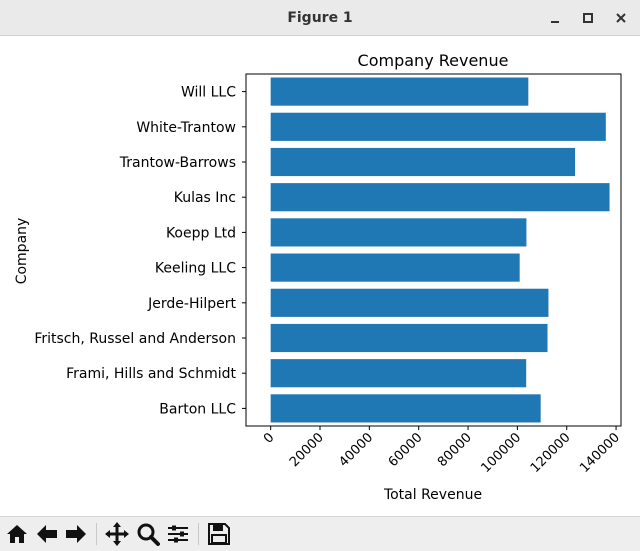  I want to click on x-tick-label: 100000, so click(502, 453).